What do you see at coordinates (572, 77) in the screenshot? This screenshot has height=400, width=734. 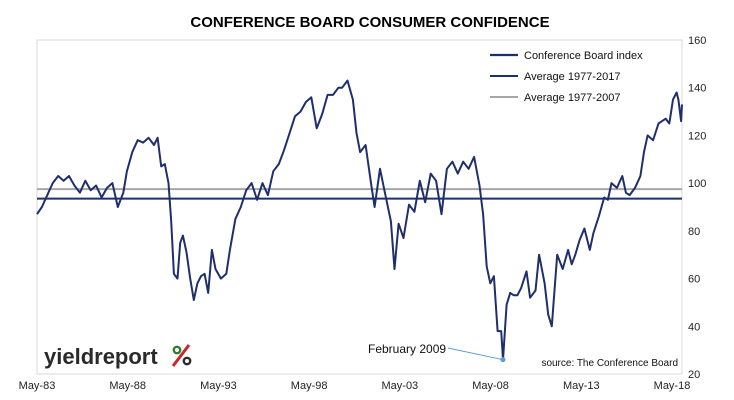 I see `legend-label-average-1977-2017: Average 1977-2017` at bounding box center [572, 77].